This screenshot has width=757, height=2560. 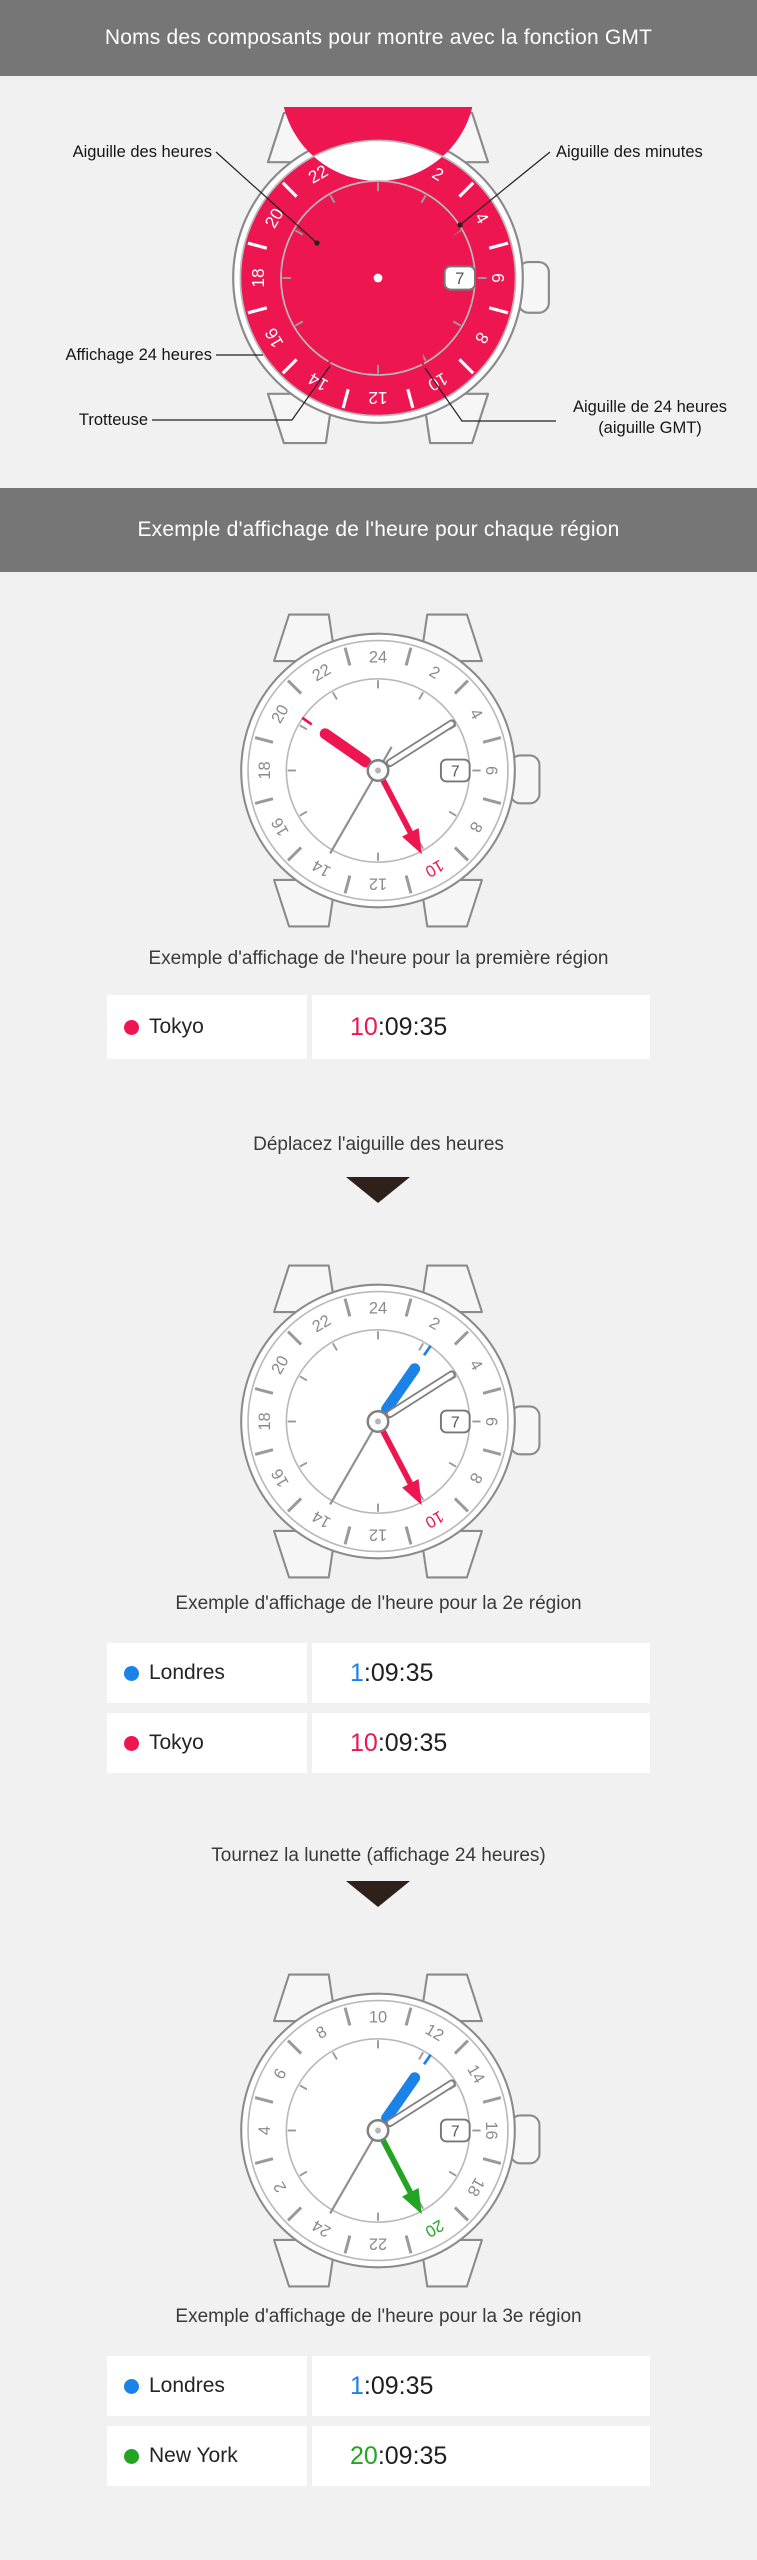 What do you see at coordinates (207, 2386) in the screenshot?
I see `city-cell-londres-2: Londres` at bounding box center [207, 2386].